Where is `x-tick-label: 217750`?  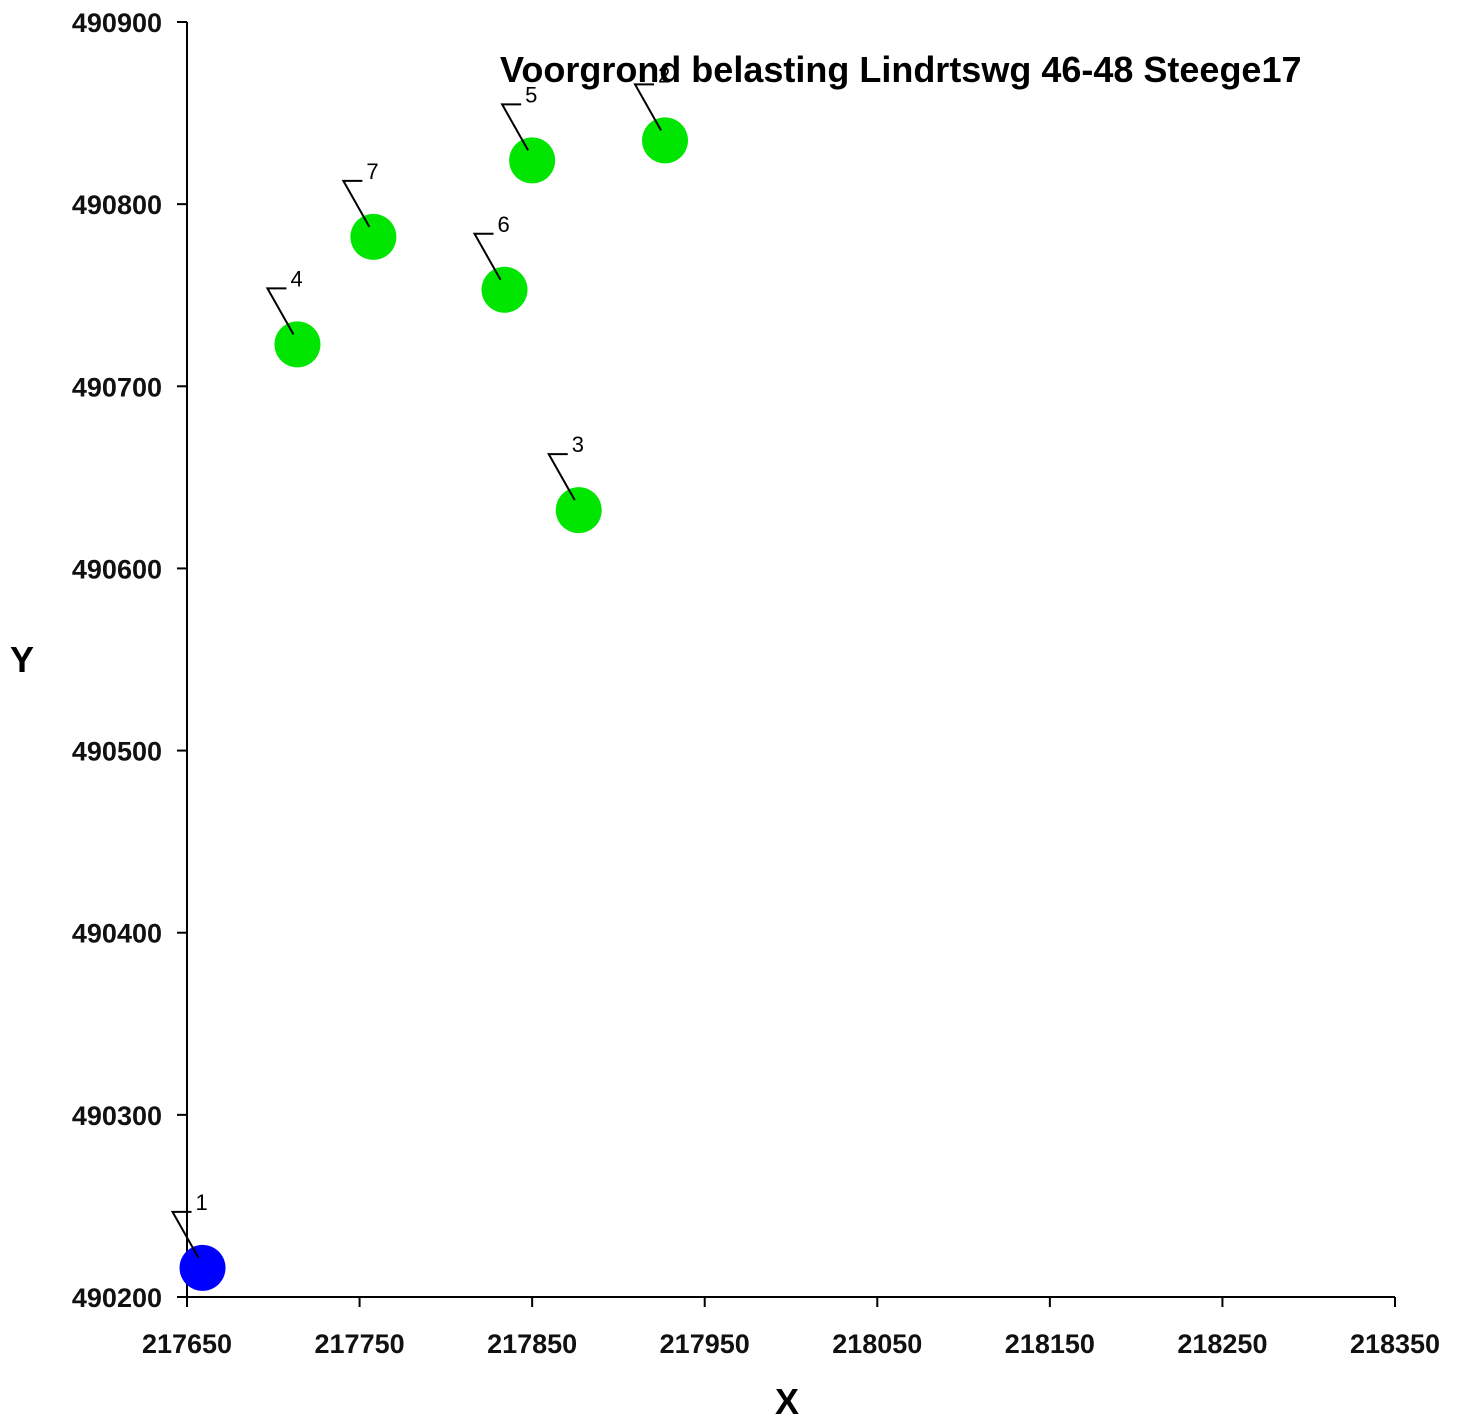
x-tick-label: 217750 is located at coordinates (360, 1344).